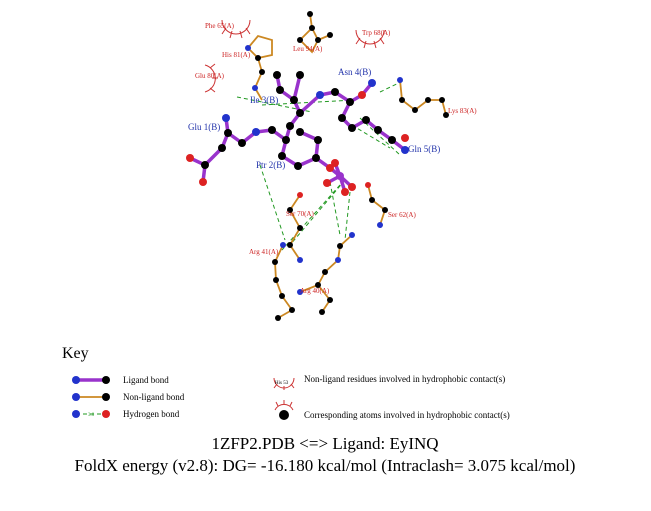  I want to click on residue-label: Arg 40(A), so click(315, 291).